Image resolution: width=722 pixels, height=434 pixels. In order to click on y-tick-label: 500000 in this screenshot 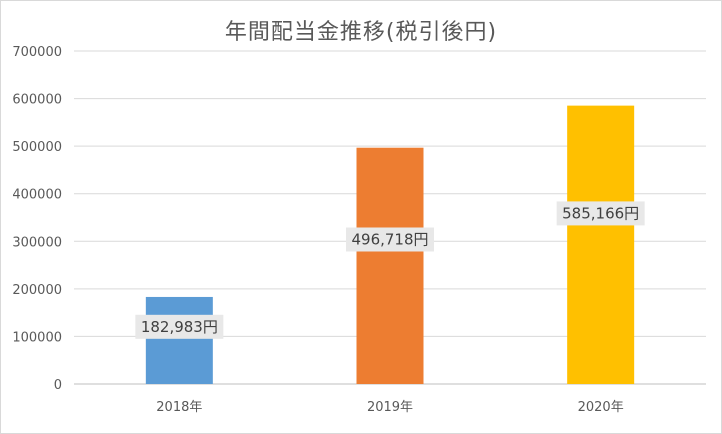, I will do `click(37, 147)`.